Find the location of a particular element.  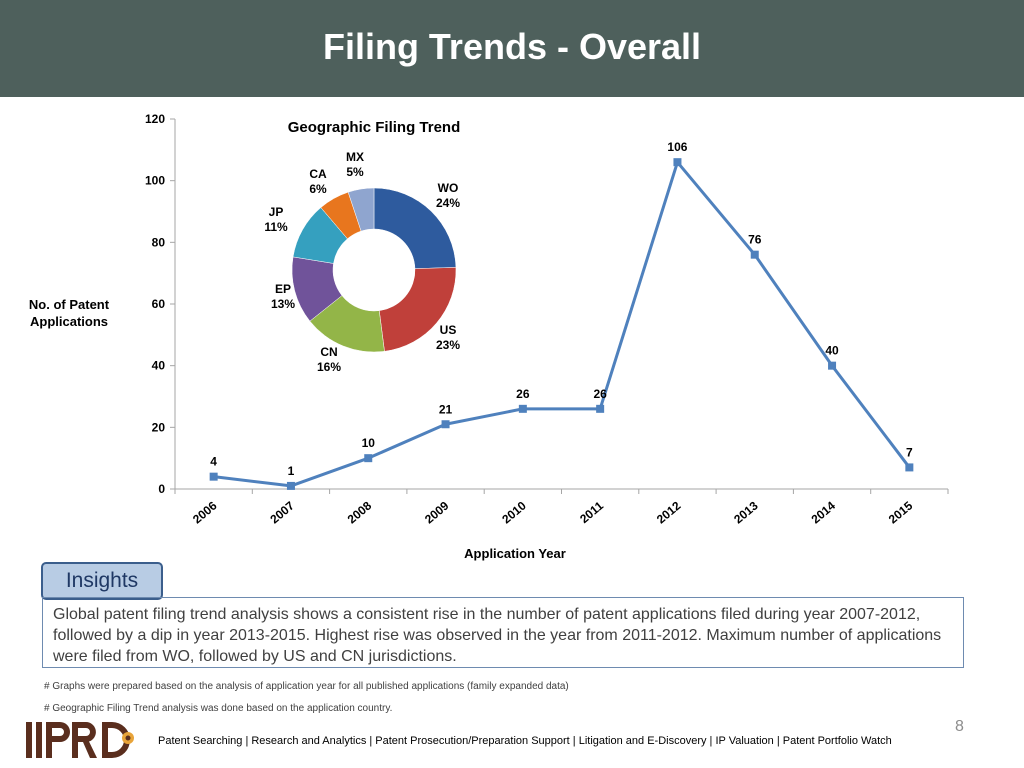

donut-percent-us: 23% is located at coordinates (448, 345).